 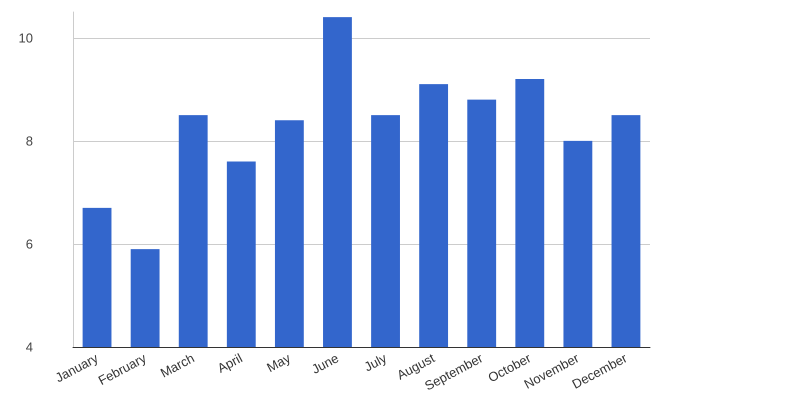 What do you see at coordinates (29, 244) in the screenshot?
I see `y-tick-label: 6` at bounding box center [29, 244].